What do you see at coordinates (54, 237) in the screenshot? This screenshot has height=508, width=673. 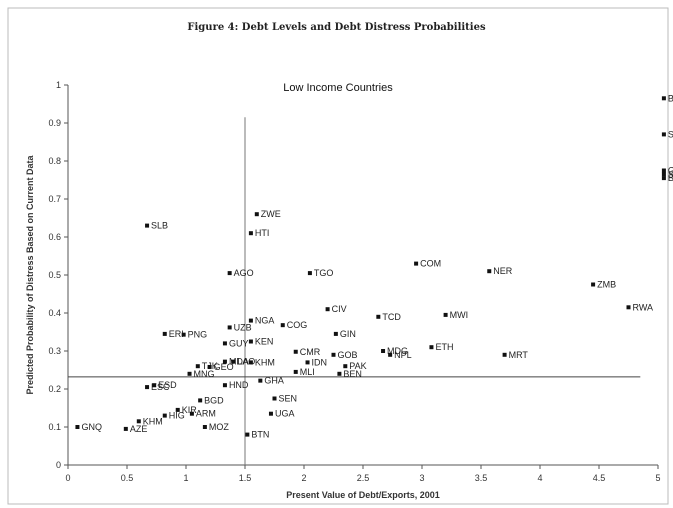 I see `y-tick-label: 0.6` at bounding box center [54, 237].